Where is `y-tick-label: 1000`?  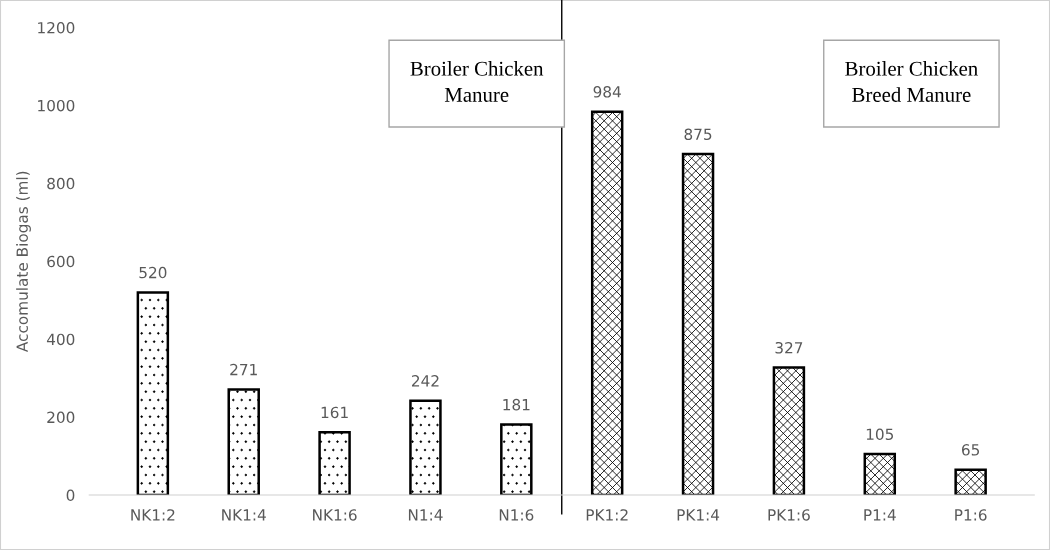 y-tick-label: 1000 is located at coordinates (56, 105).